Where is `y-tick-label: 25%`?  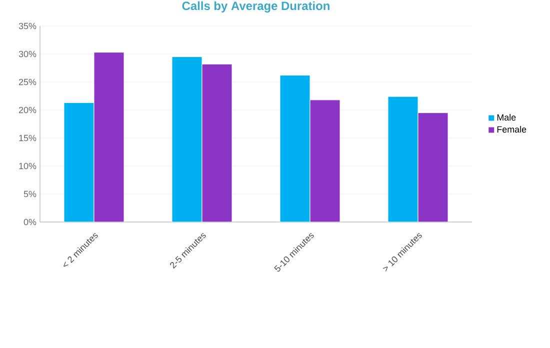 y-tick-label: 25% is located at coordinates (27, 82).